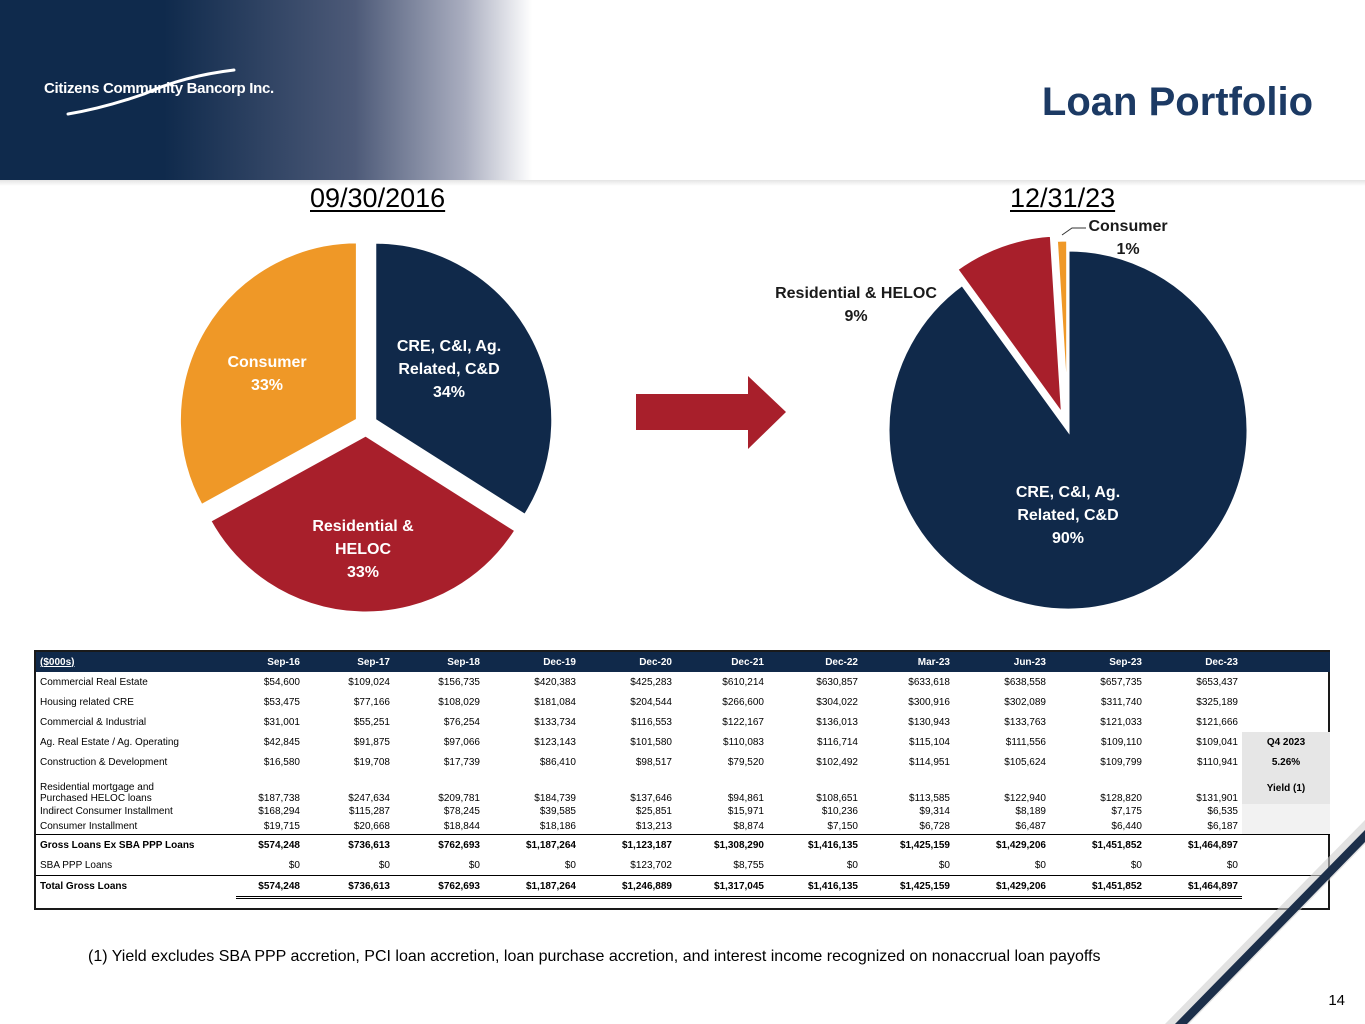  I want to click on table-cell: $1,416,135, so click(815, 887).